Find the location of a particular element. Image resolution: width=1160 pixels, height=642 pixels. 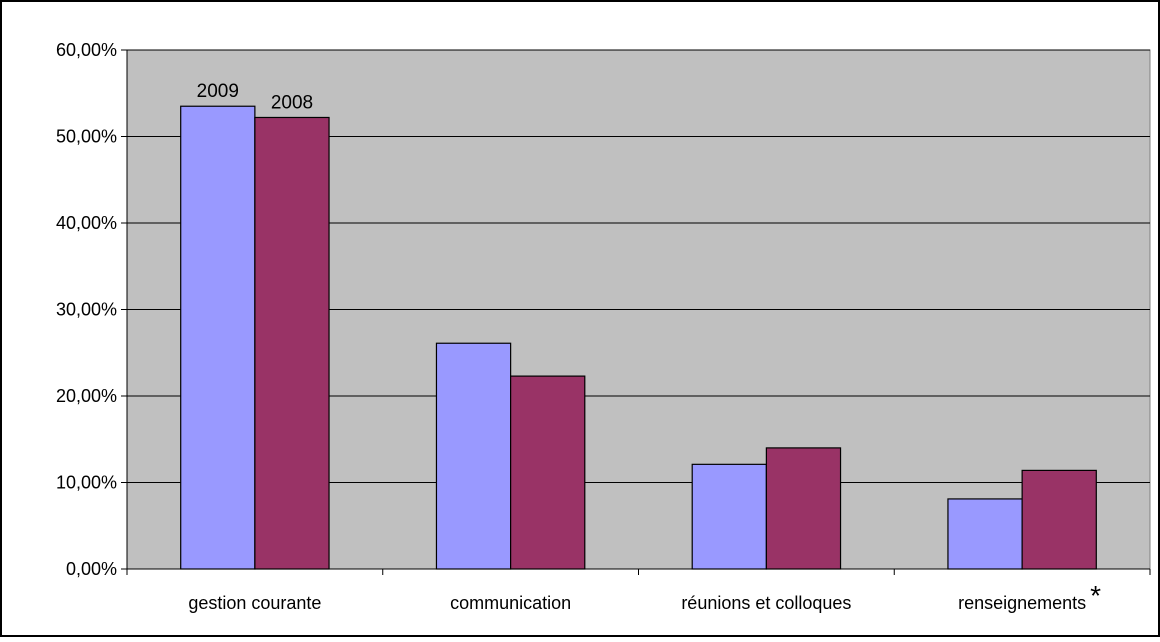

footnote-mark: * is located at coordinates (1095, 595).